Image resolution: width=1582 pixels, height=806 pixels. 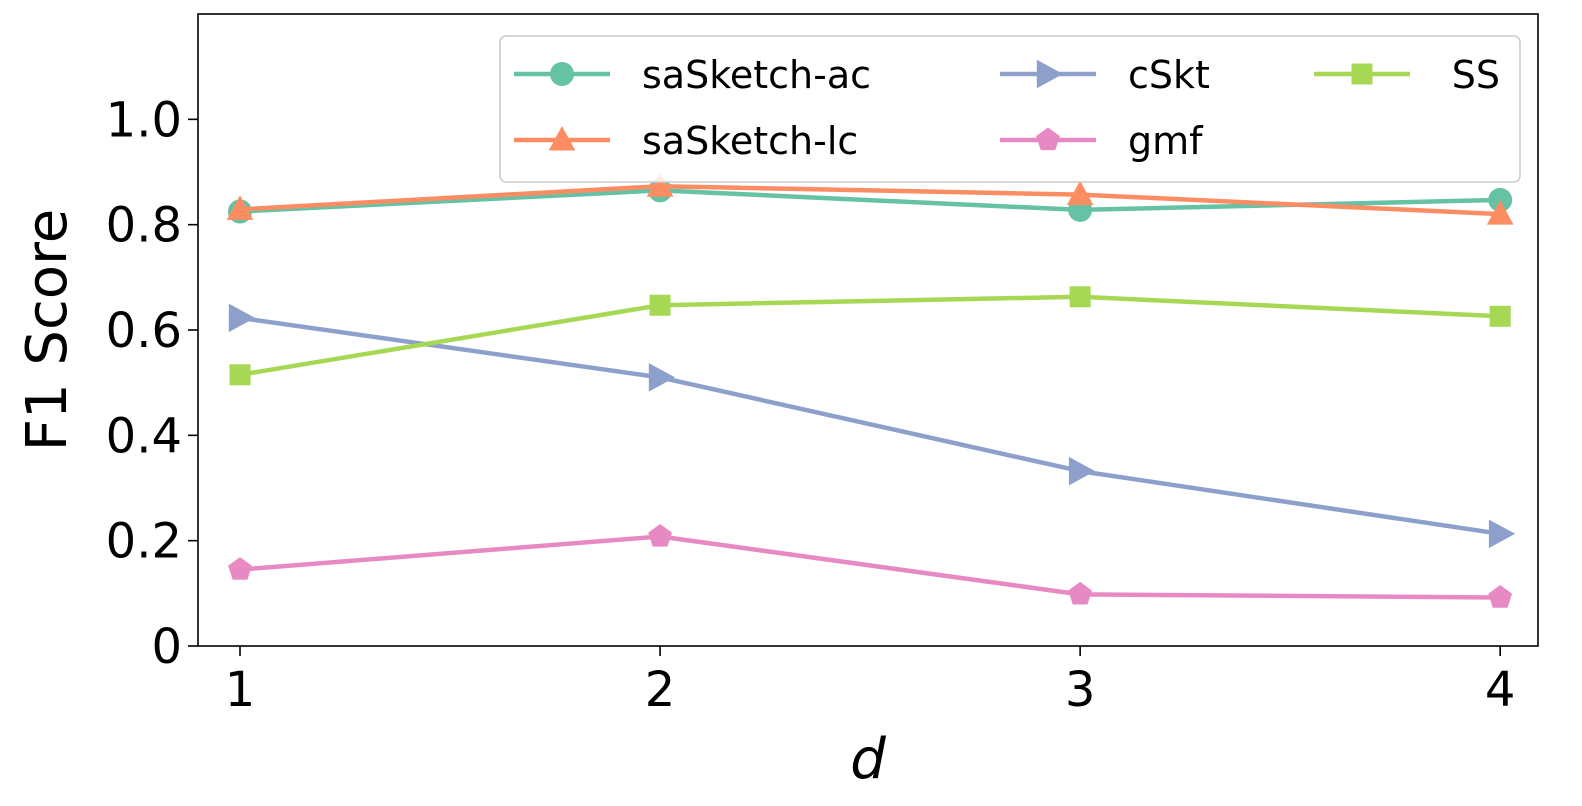 I want to click on x-tick-label: 4, so click(x=1500, y=690).